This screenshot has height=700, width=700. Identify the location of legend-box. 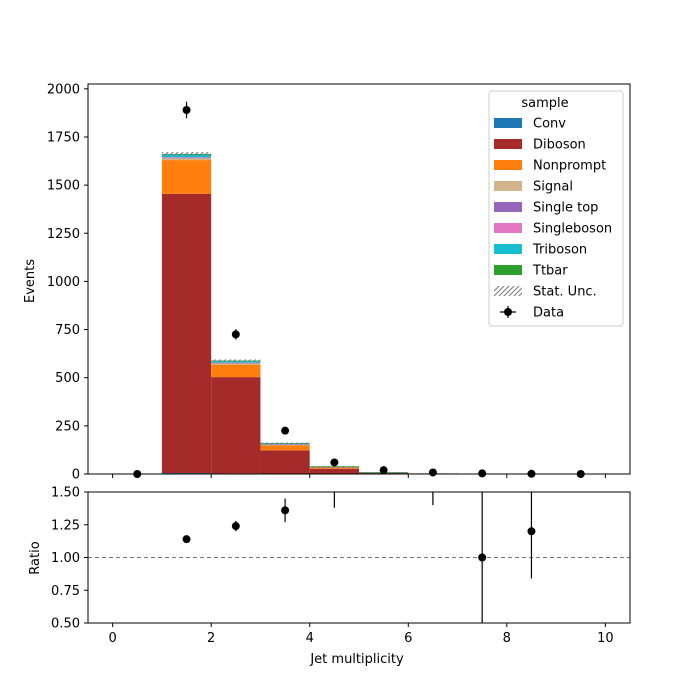
(556, 208).